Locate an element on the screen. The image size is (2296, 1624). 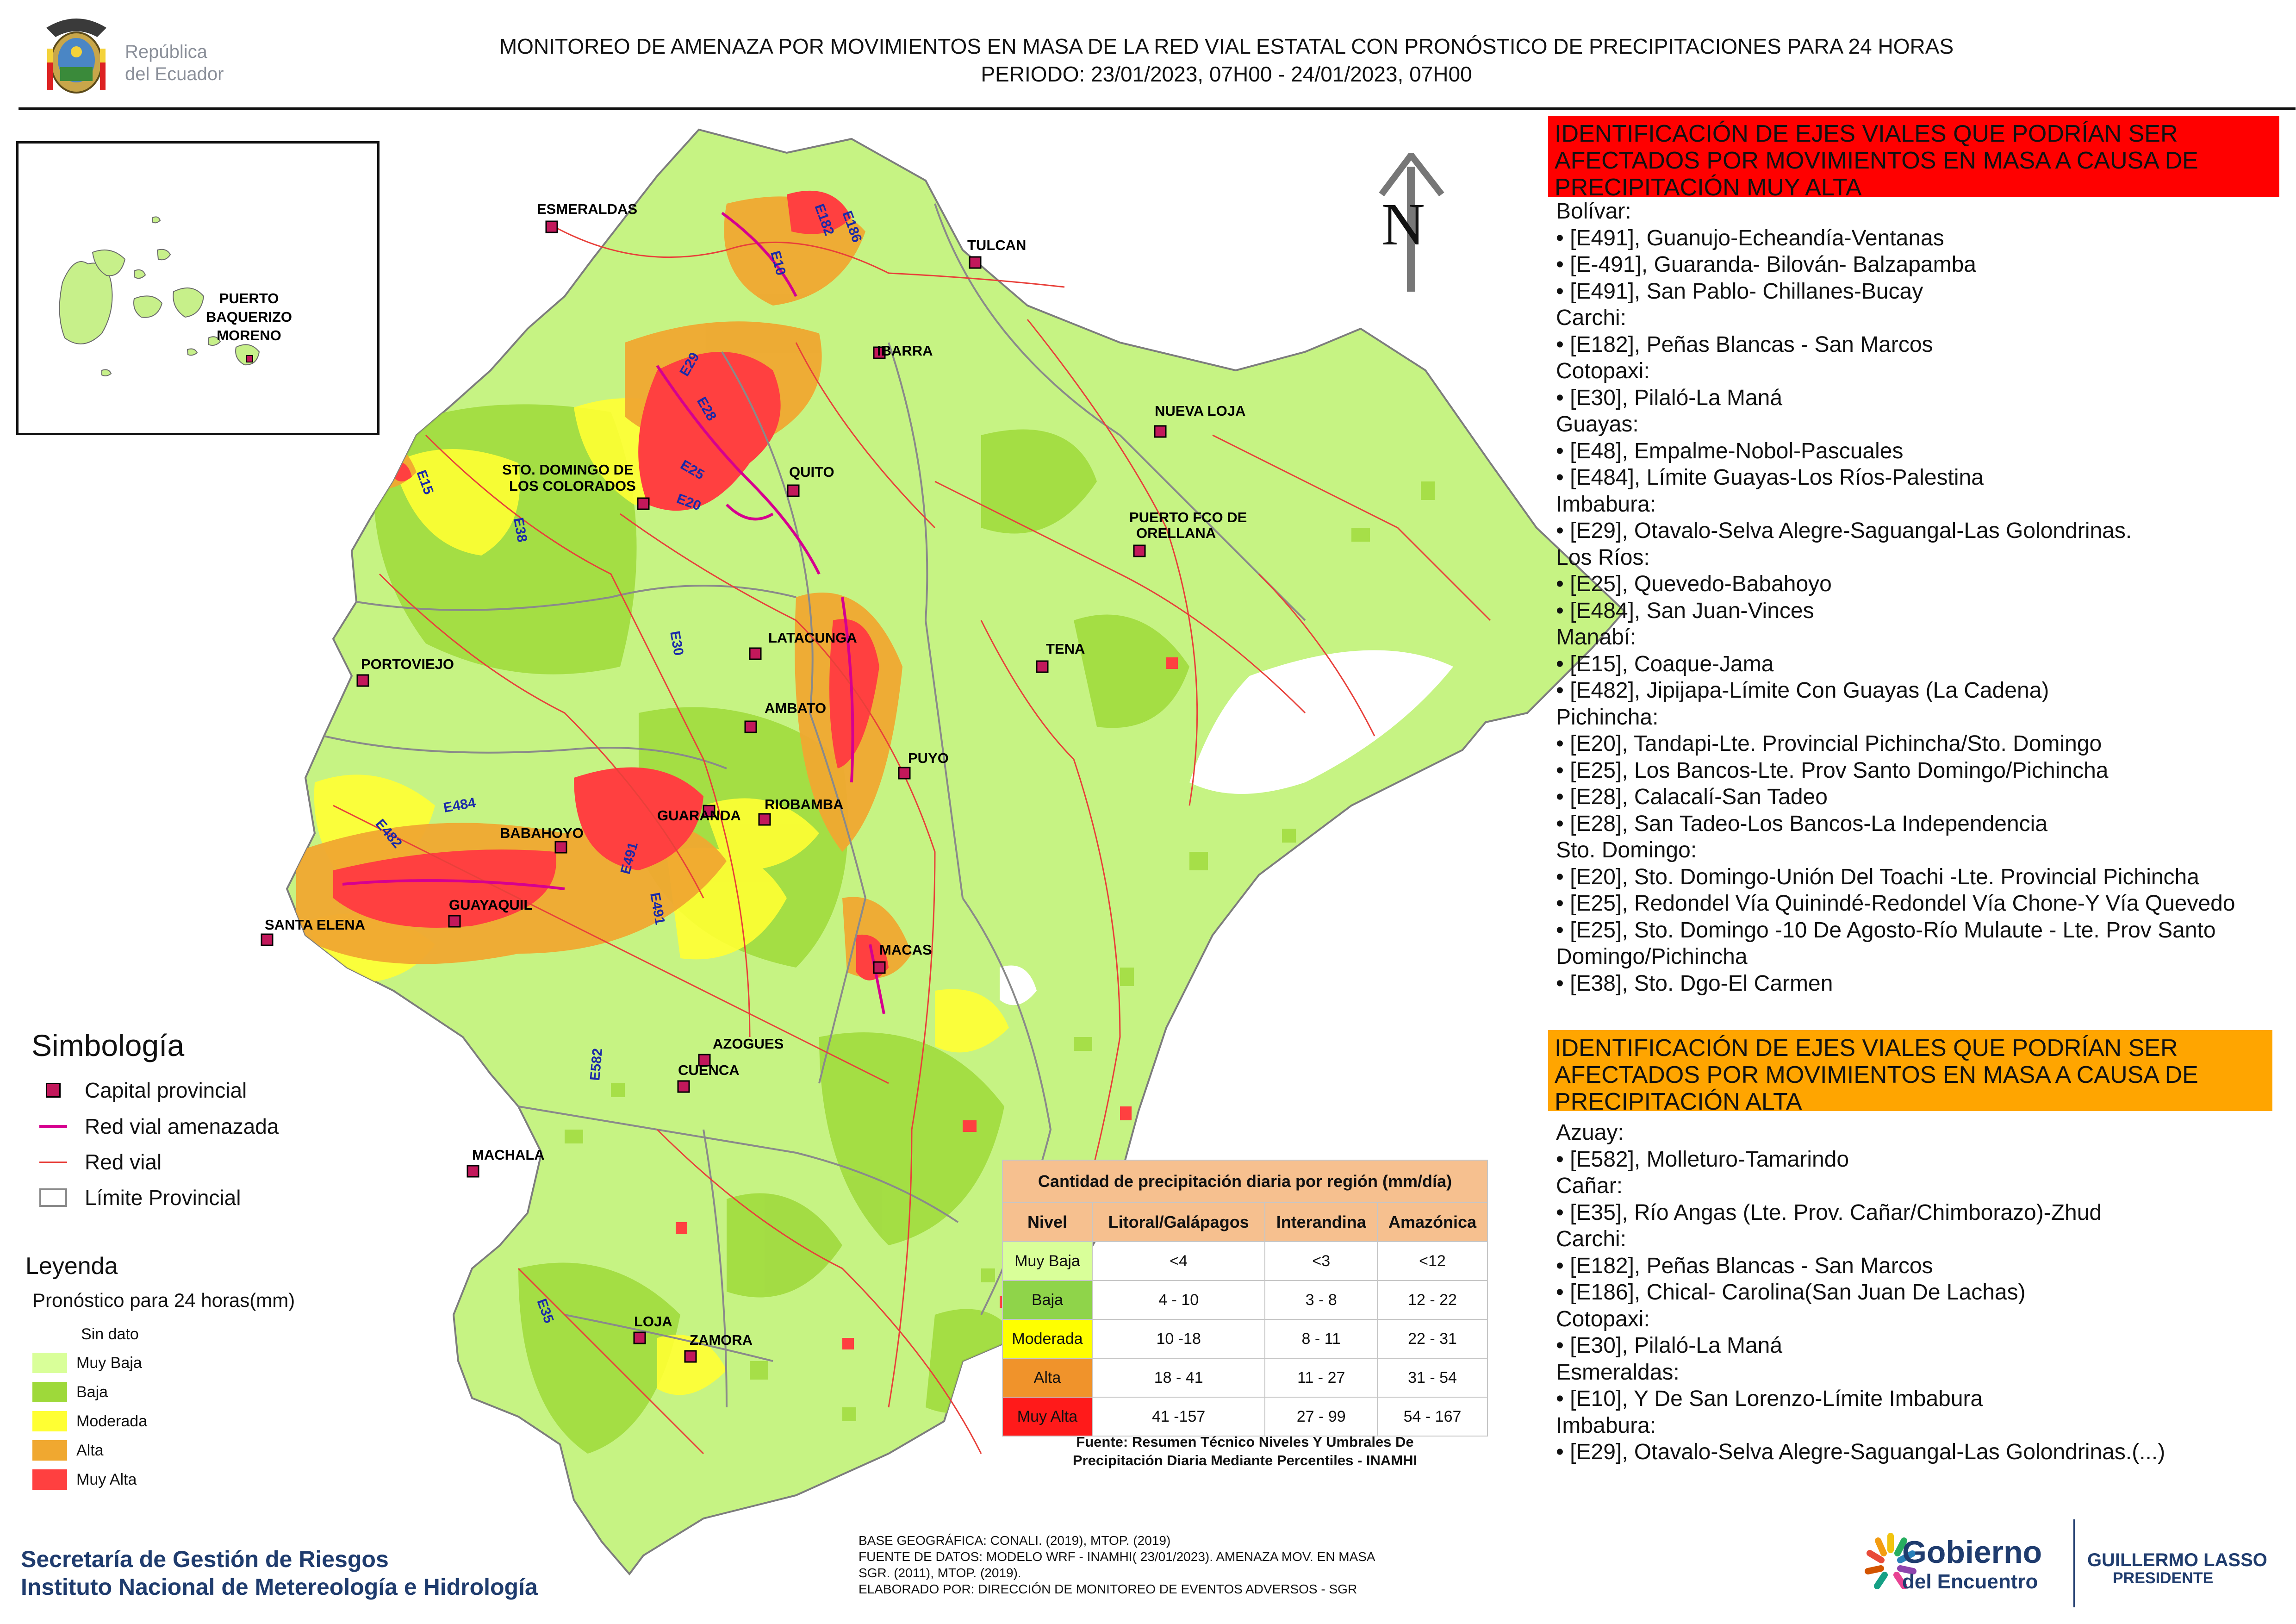
list-item: Esmeraldas: is located at coordinates (1618, 1372).